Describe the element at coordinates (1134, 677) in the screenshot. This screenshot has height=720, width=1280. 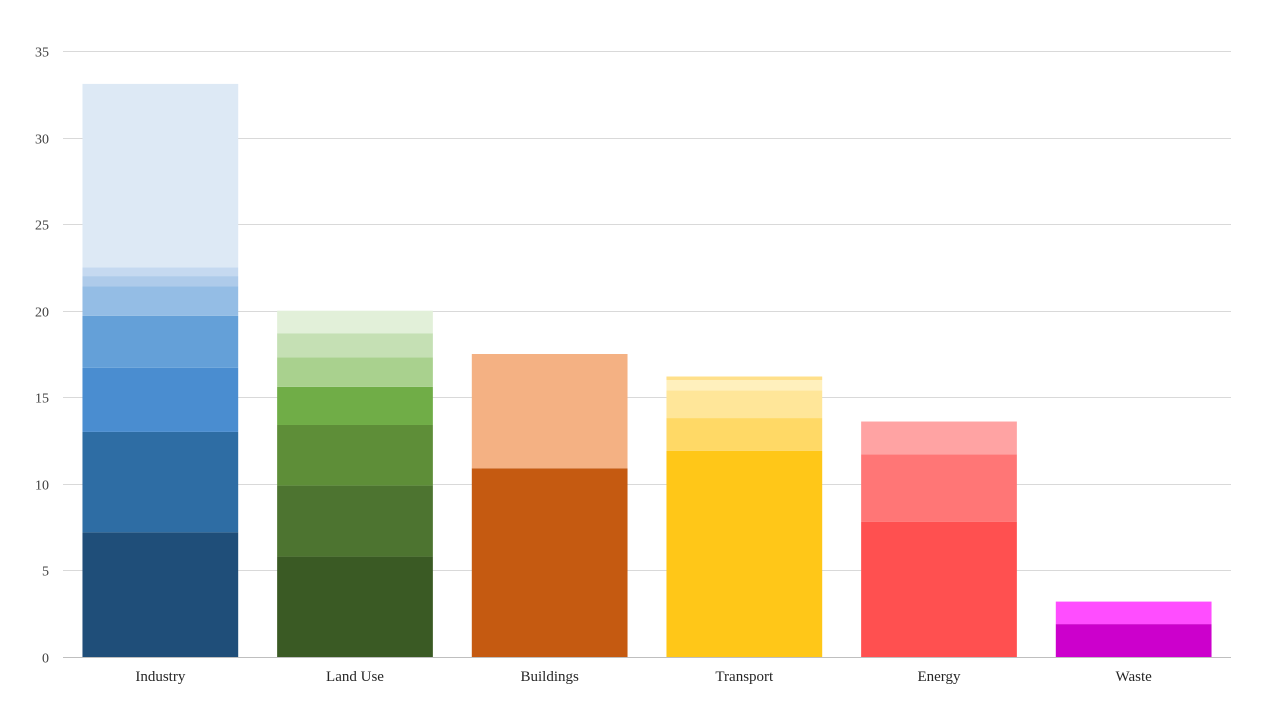
I see `x-category-label: Waste` at that location.